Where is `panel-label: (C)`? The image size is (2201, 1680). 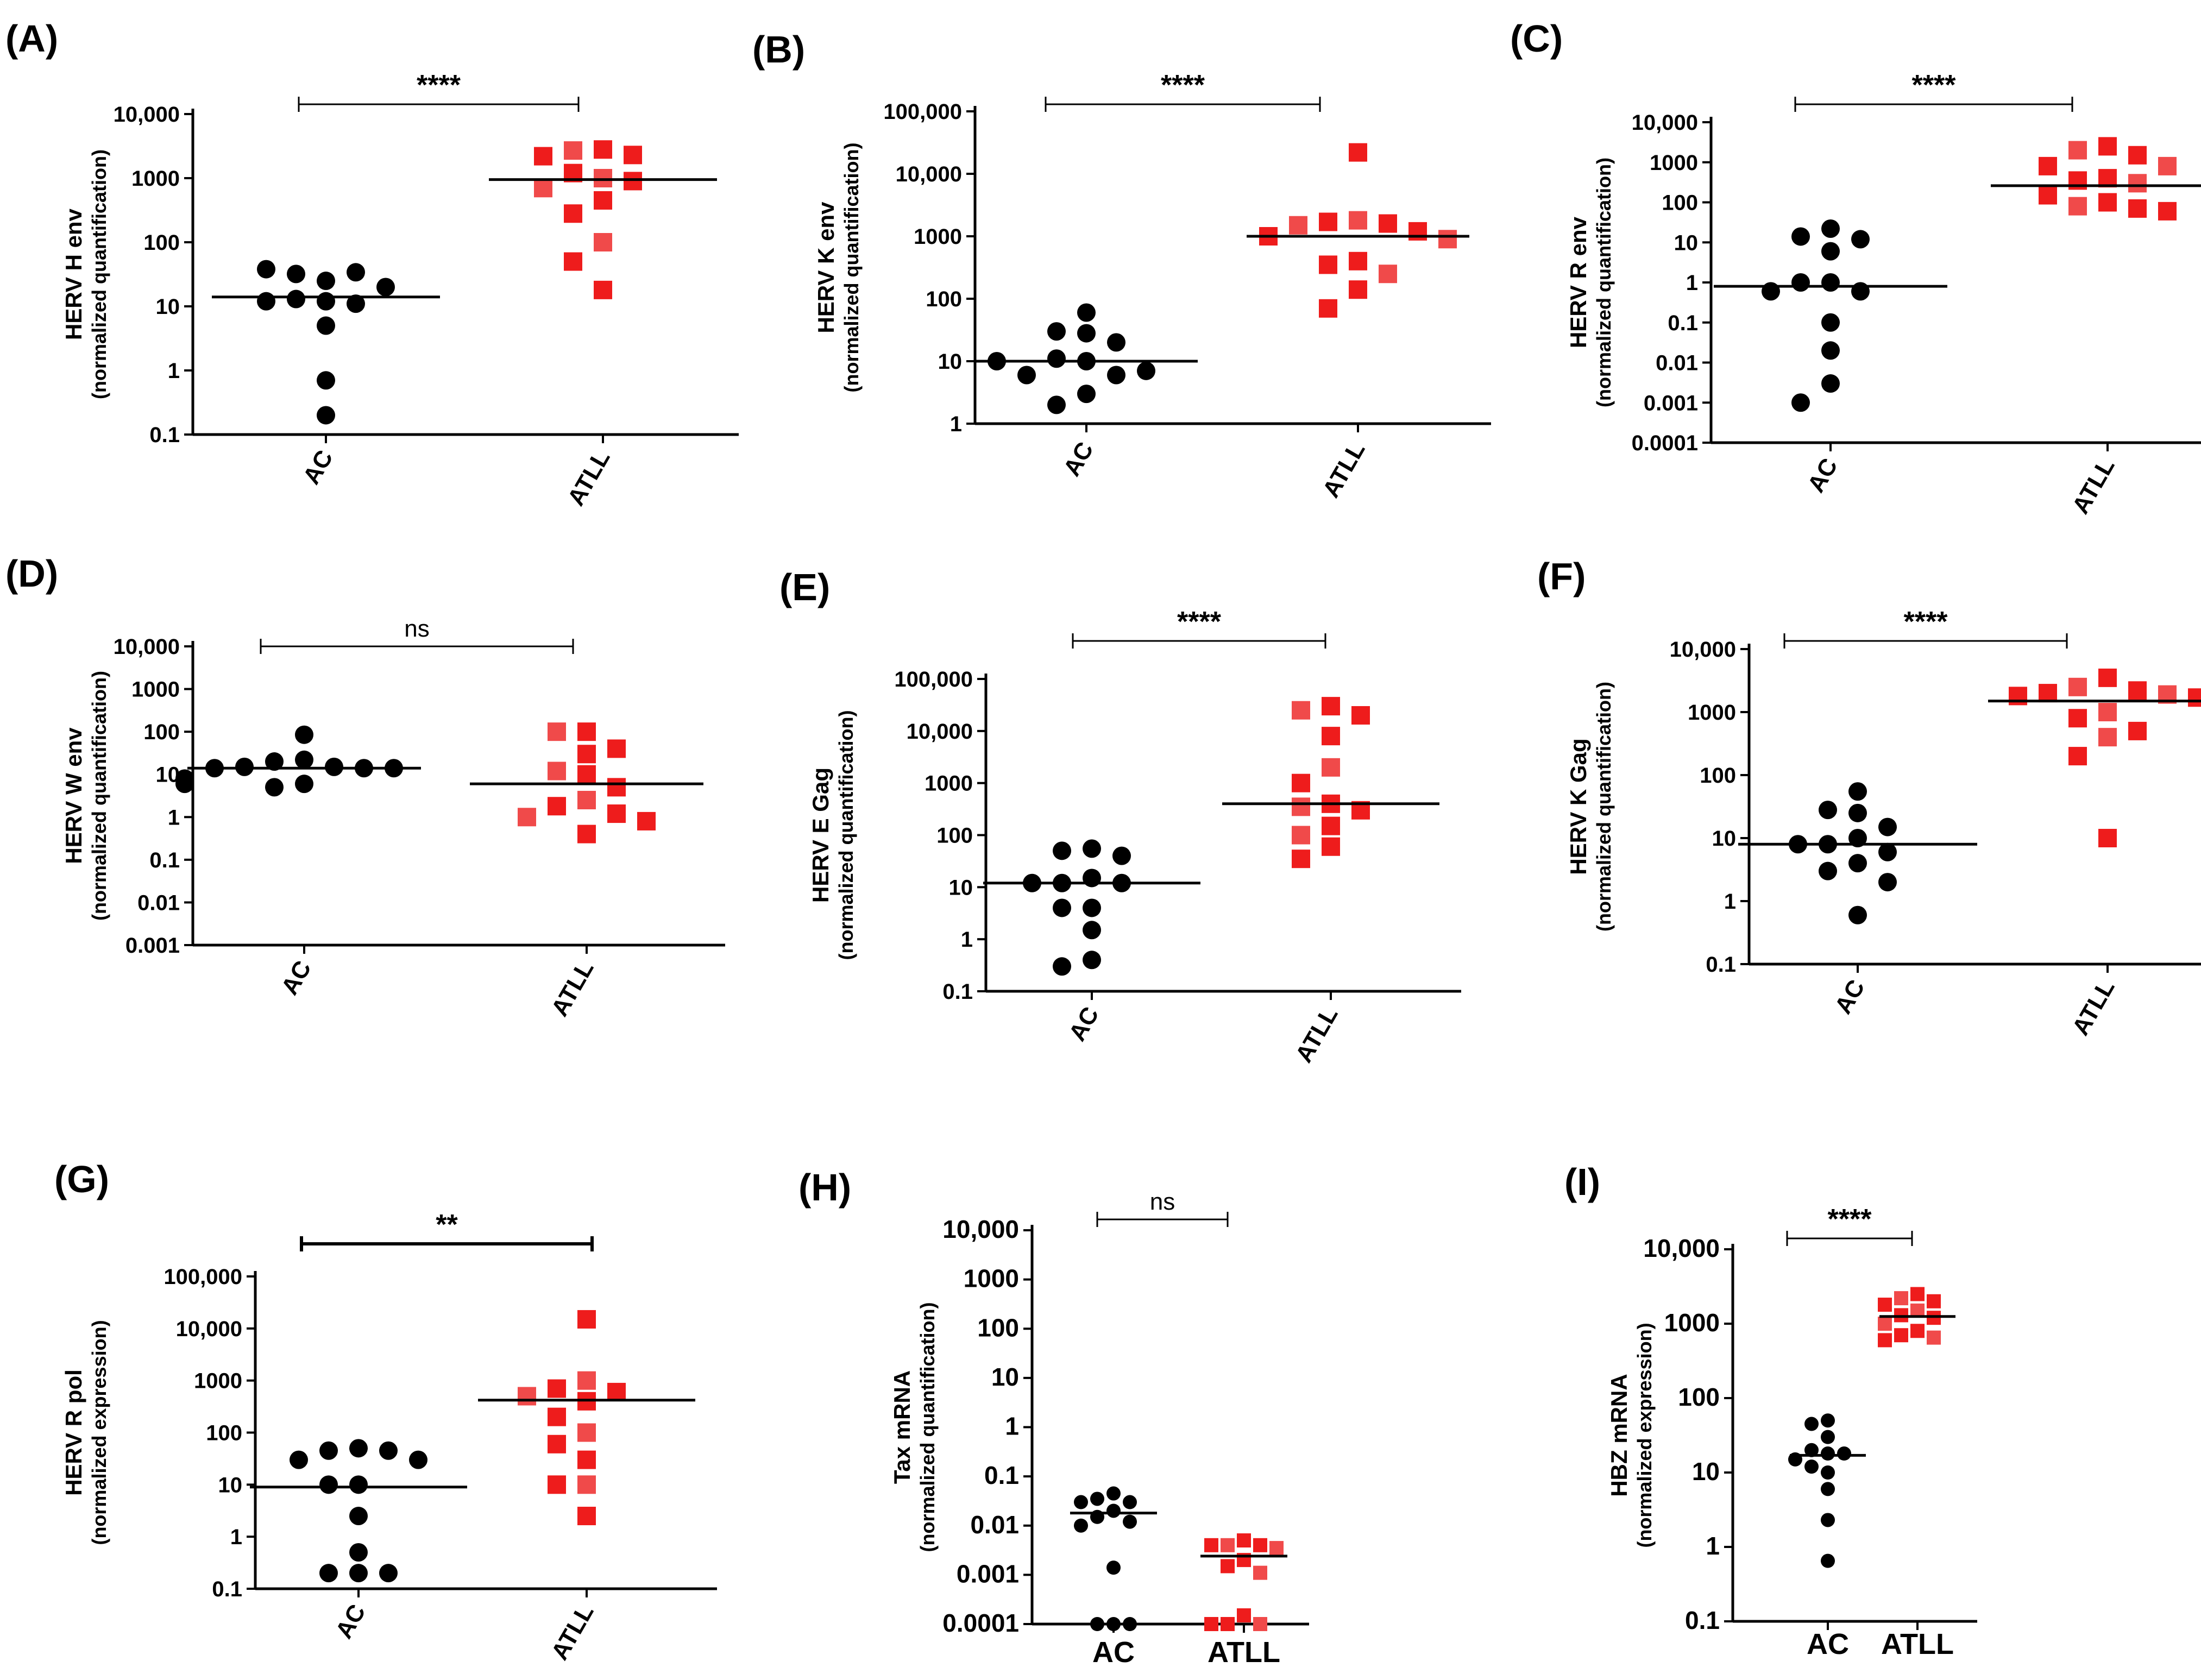
panel-label: (C) is located at coordinates (1536, 38).